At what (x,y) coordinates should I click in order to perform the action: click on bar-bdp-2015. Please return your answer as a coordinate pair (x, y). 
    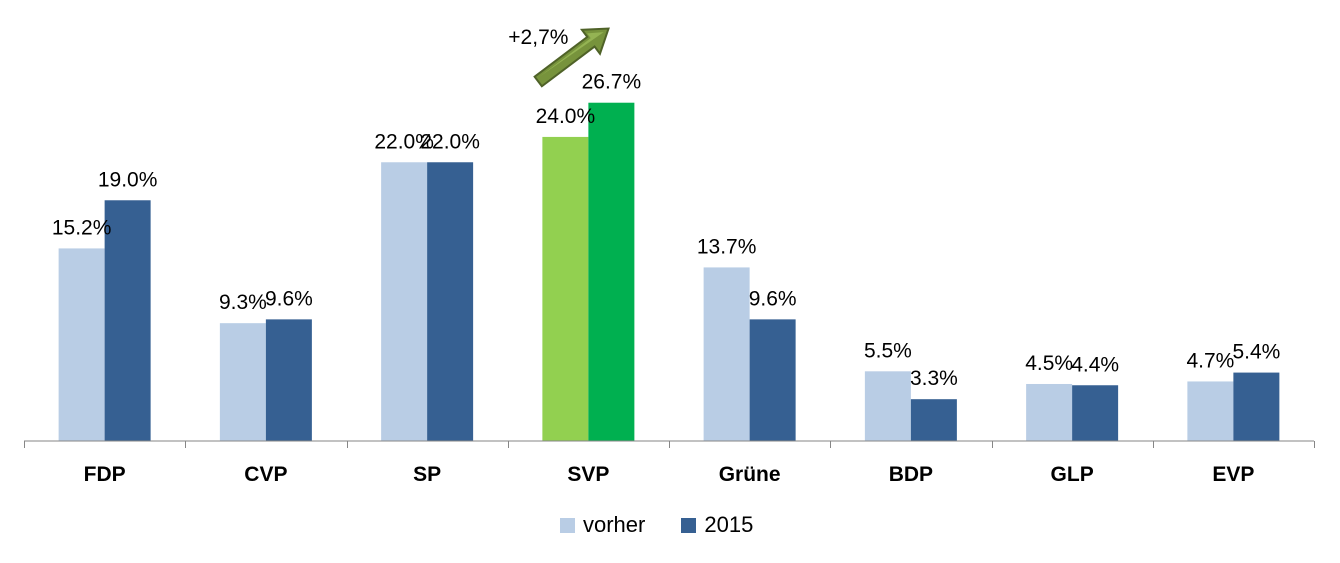
    Looking at the image, I should click on (933, 420).